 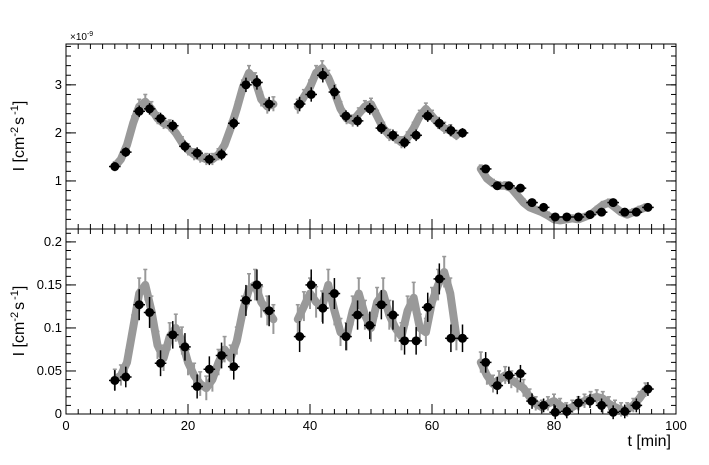 What do you see at coordinates (649, 441) in the screenshot?
I see `x-axis-title: t [min]` at bounding box center [649, 441].